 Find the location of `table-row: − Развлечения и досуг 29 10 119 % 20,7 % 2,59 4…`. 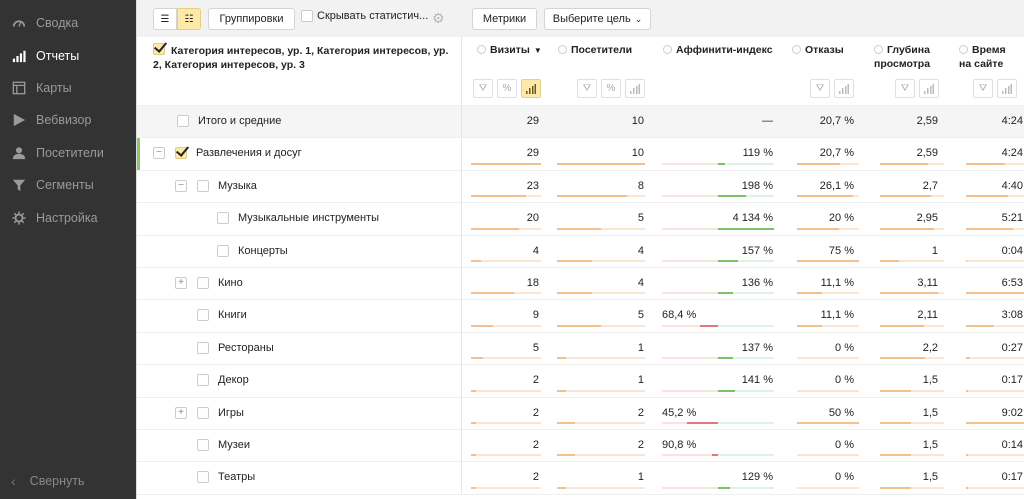

table-row: − Развлечения и досуг 29 10 119 % 20,7 % 2,59 4… is located at coordinates (580, 154).